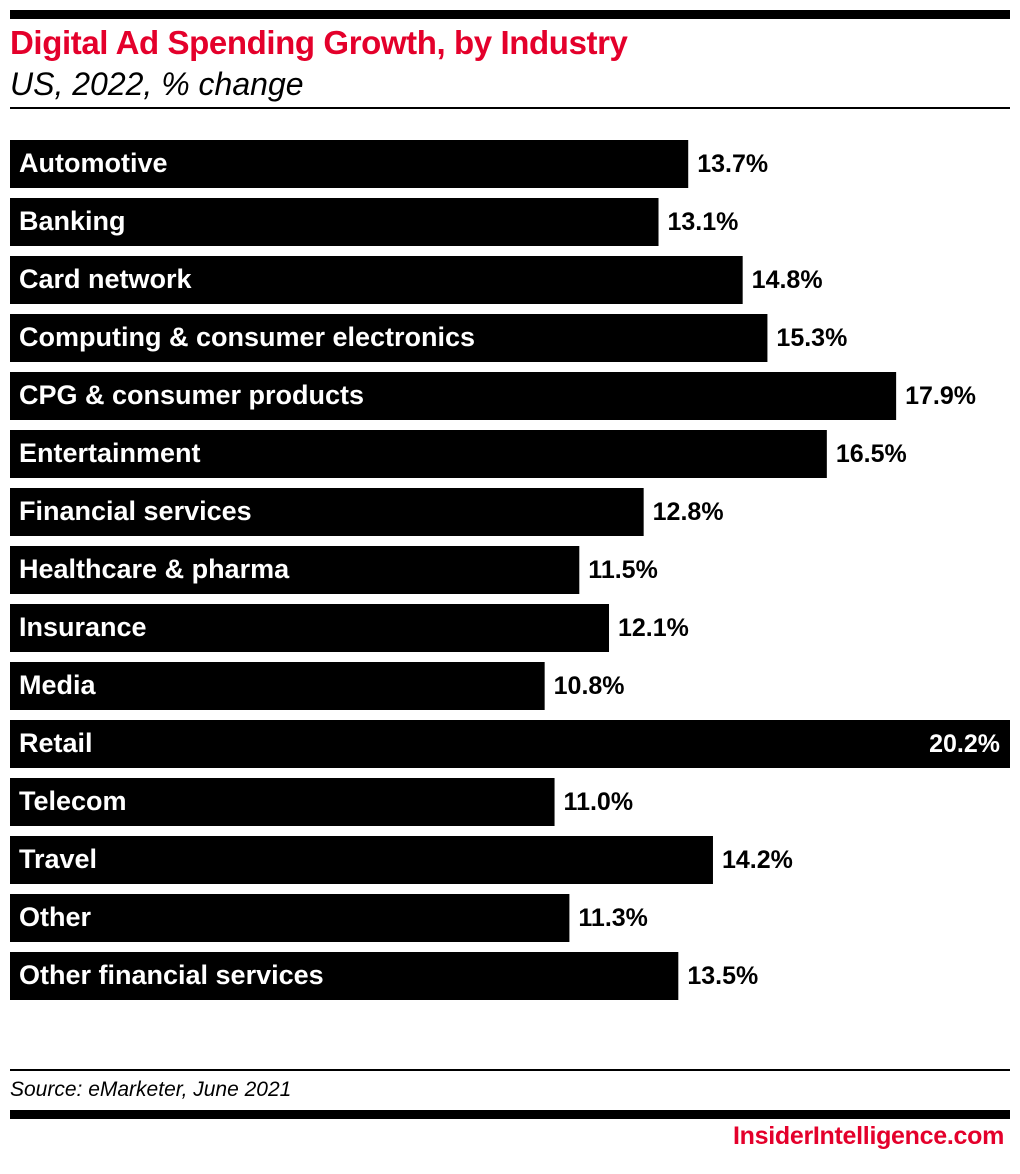  I want to click on category-label: Banking, so click(72, 221).